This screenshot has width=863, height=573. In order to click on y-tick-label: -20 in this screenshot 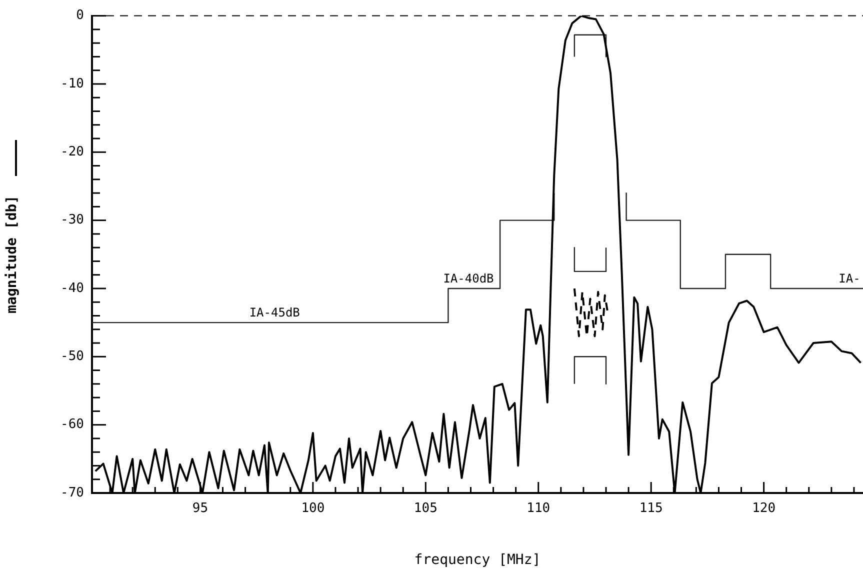, I will do `click(72, 152)`.